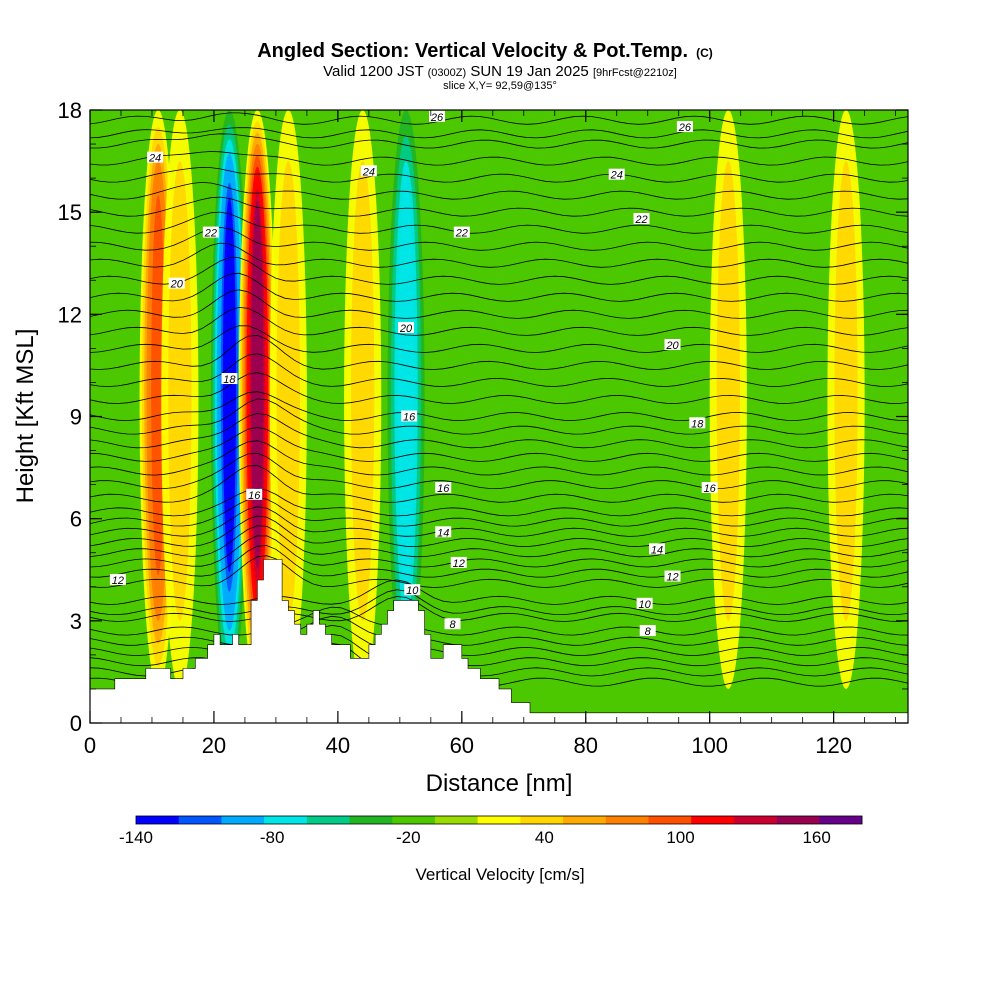  I want to click on x-axis-label: Distance [nm], so click(499, 783).